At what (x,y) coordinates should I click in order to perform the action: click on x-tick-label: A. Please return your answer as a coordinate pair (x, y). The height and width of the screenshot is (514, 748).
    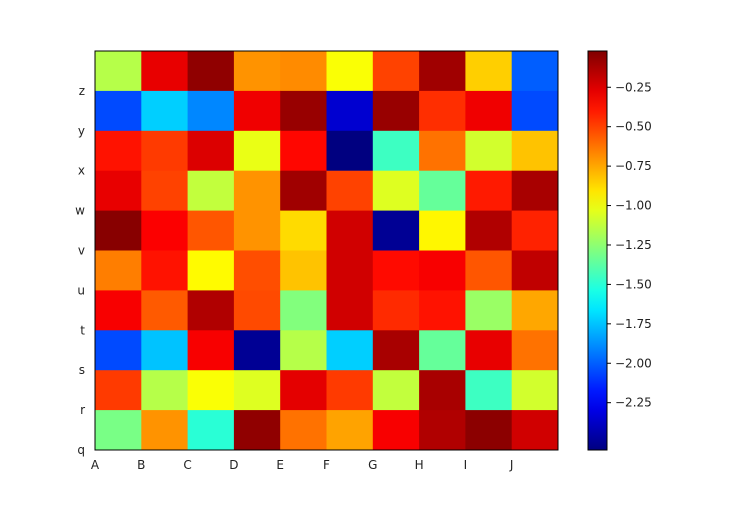
    Looking at the image, I should click on (95, 465).